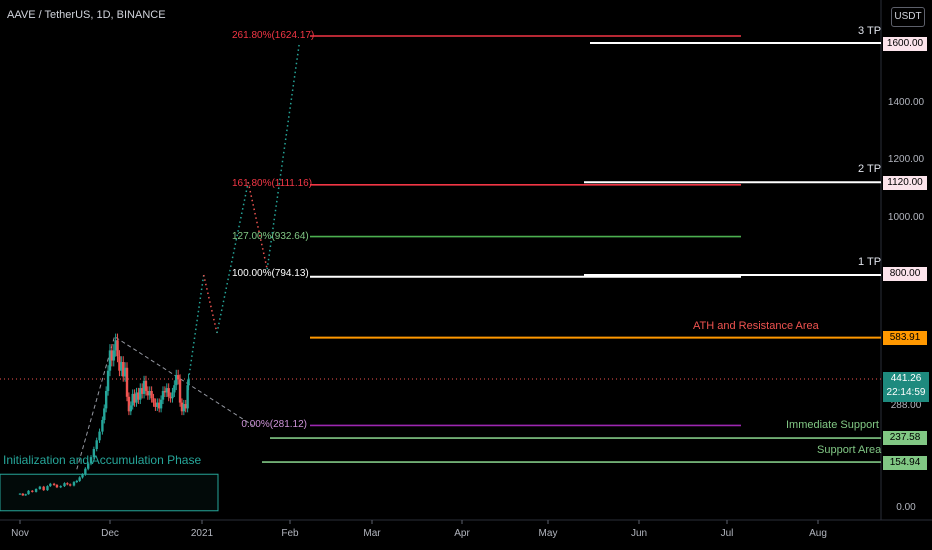 Image resolution: width=932 pixels, height=550 pixels. I want to click on y-tick: 1000.00, so click(906, 217).